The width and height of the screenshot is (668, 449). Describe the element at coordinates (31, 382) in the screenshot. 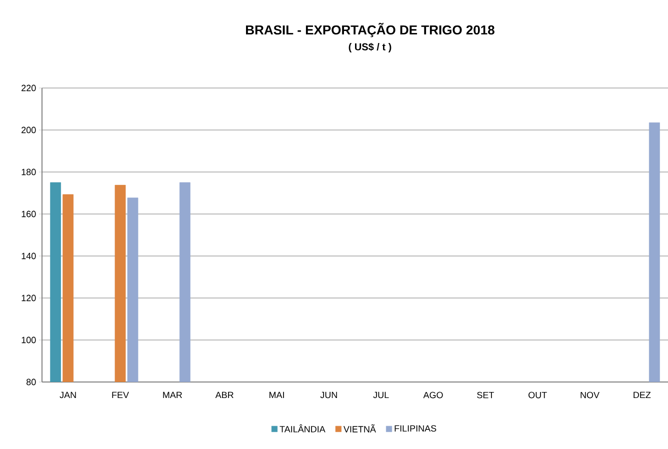

I see `y-tick-label: 80` at that location.